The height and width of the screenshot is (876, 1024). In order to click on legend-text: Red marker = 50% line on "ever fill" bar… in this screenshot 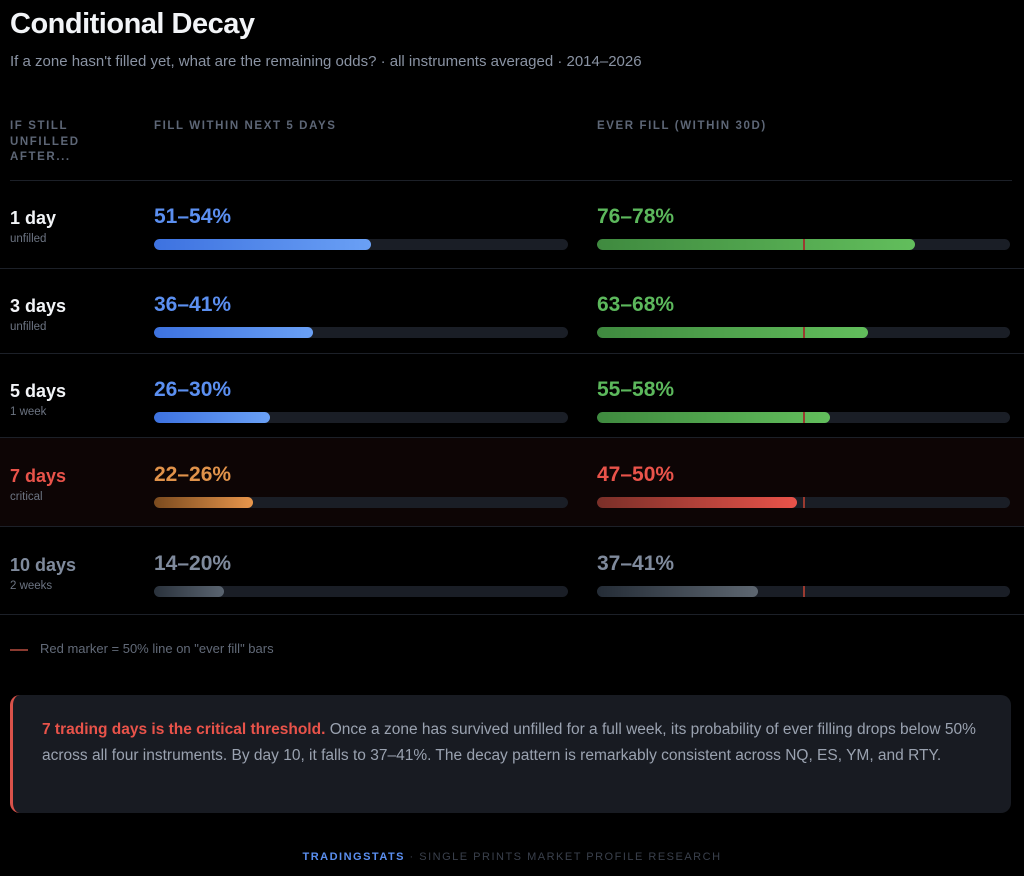, I will do `click(157, 648)`.